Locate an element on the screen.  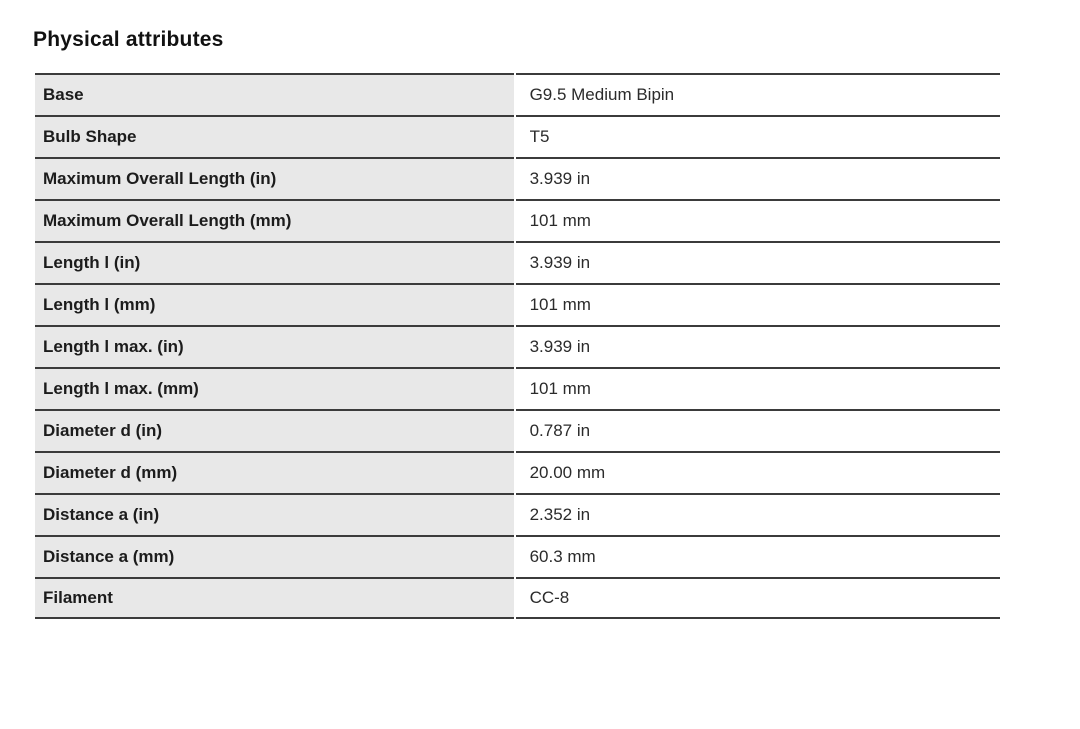
attribute-value: T5 is located at coordinates (757, 136).